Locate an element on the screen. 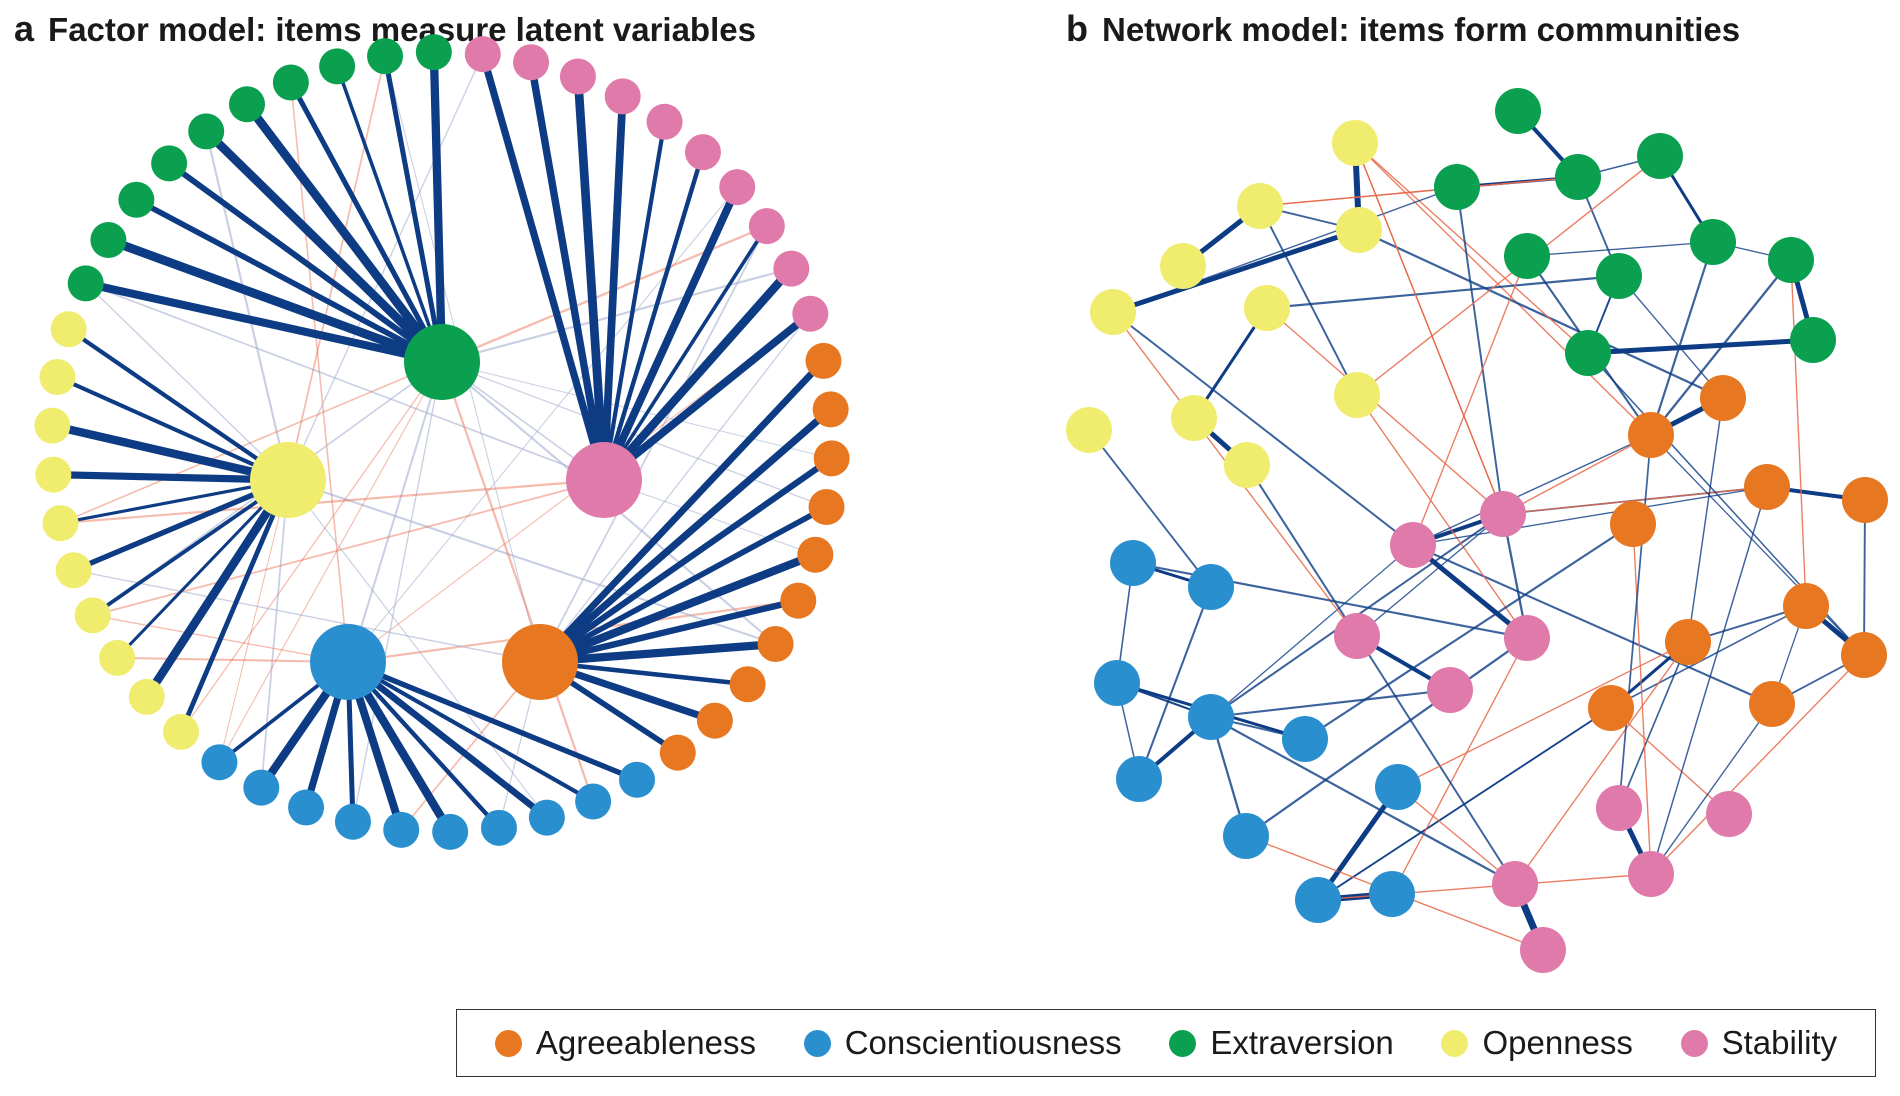  legend-label: Agreeableness is located at coordinates (645, 1042).